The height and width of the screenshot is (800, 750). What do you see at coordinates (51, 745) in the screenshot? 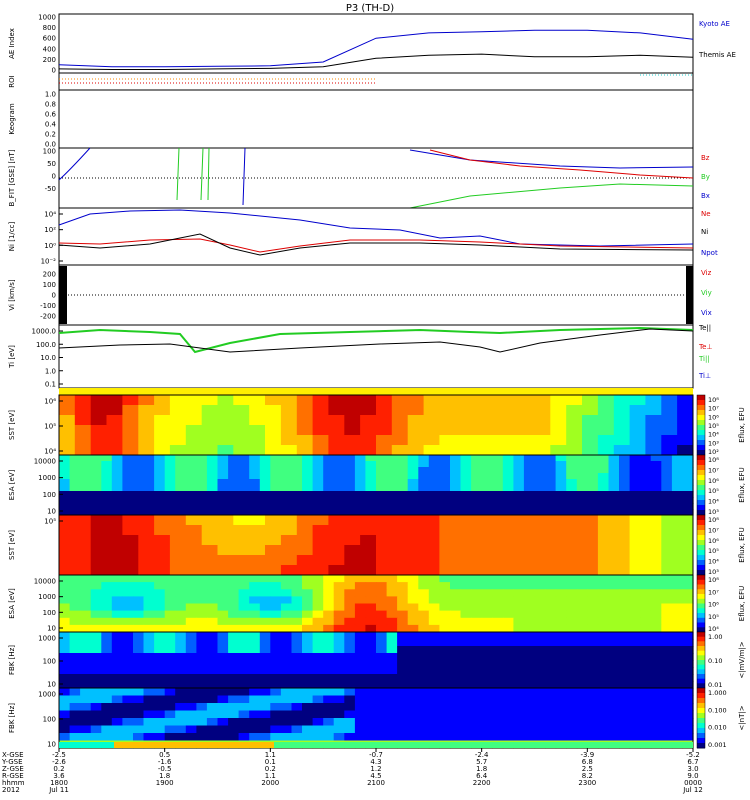
I see `fbk2-ytick-label: 10` at bounding box center [51, 745].